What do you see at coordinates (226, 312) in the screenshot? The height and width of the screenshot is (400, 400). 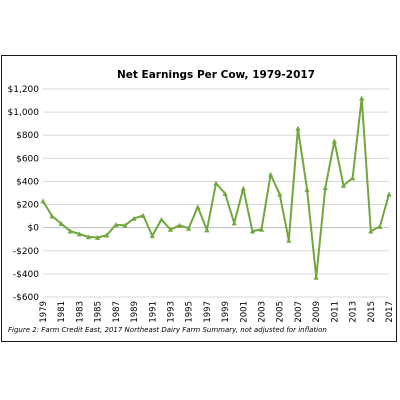 I see `x-tick-label: 1999` at bounding box center [226, 312].